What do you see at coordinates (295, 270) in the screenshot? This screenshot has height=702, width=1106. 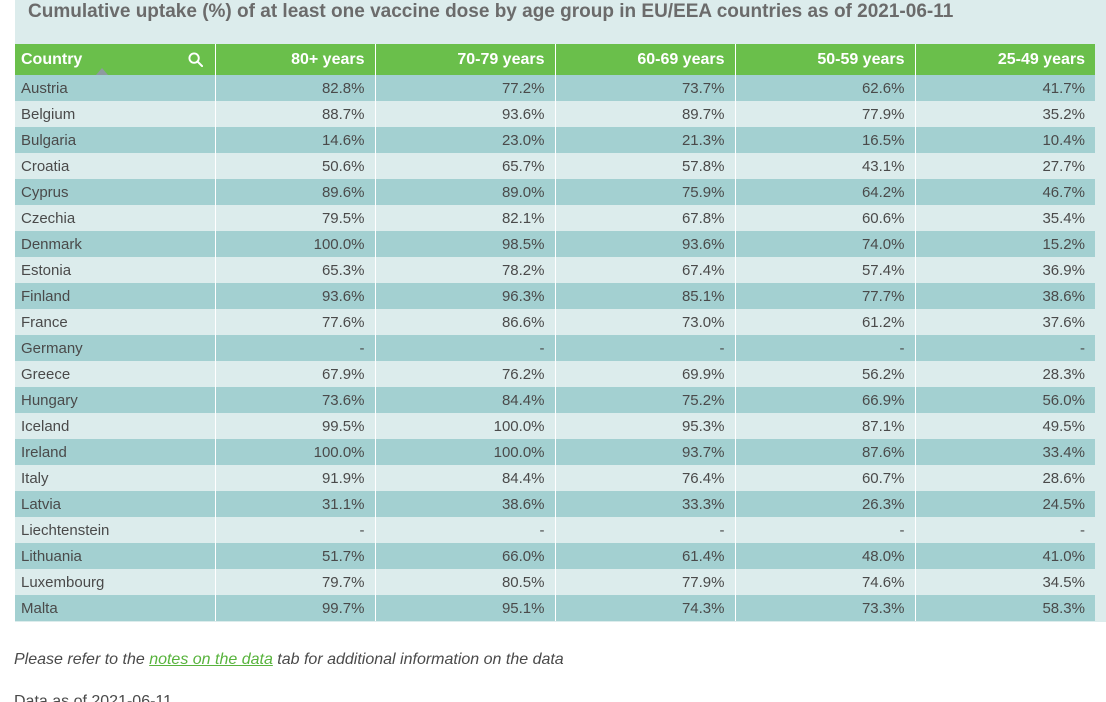 I see `cell-value-80-plus: 65.3%` at bounding box center [295, 270].